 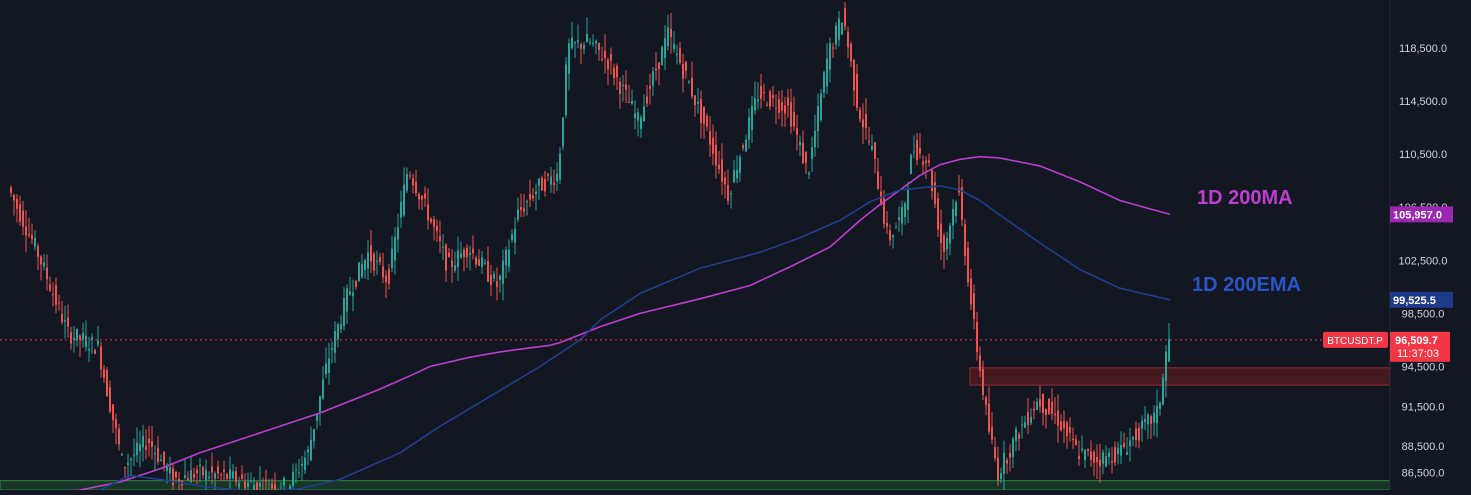 I want to click on price-tick-label: 94,500.0, so click(x=1423, y=368).